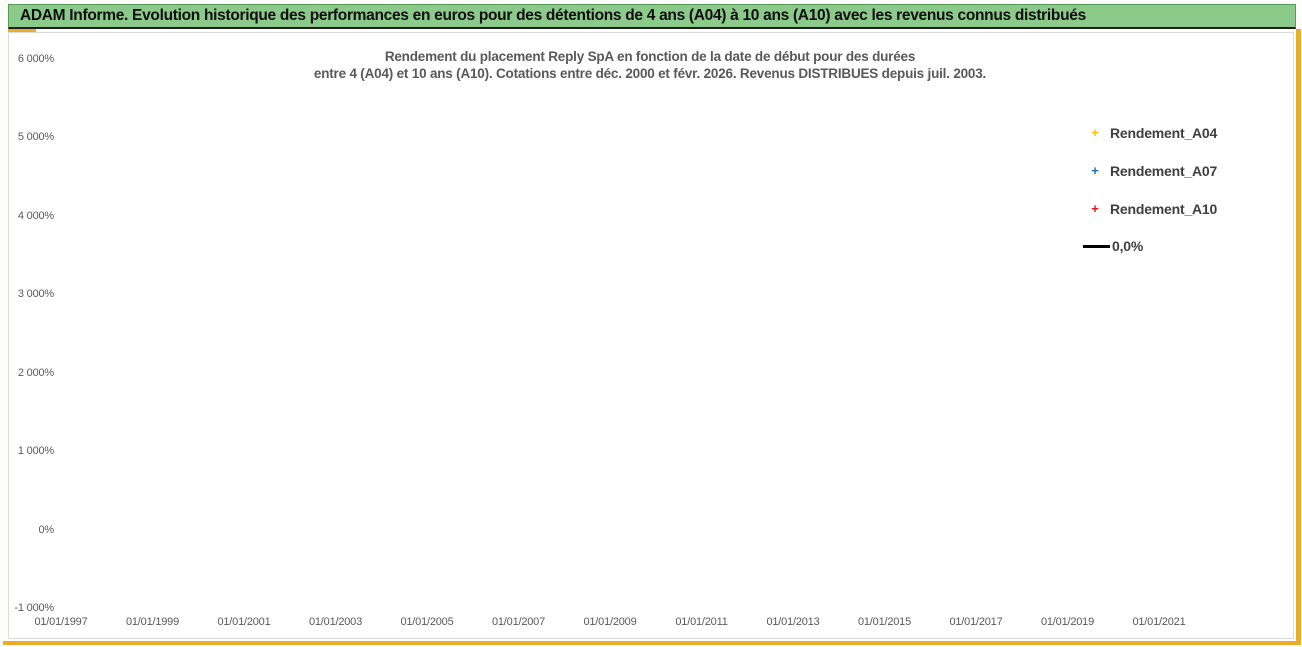 This screenshot has width=1302, height=647. Describe the element at coordinates (427, 622) in the screenshot. I see `x-tick-label: 01/01/2005` at that location.